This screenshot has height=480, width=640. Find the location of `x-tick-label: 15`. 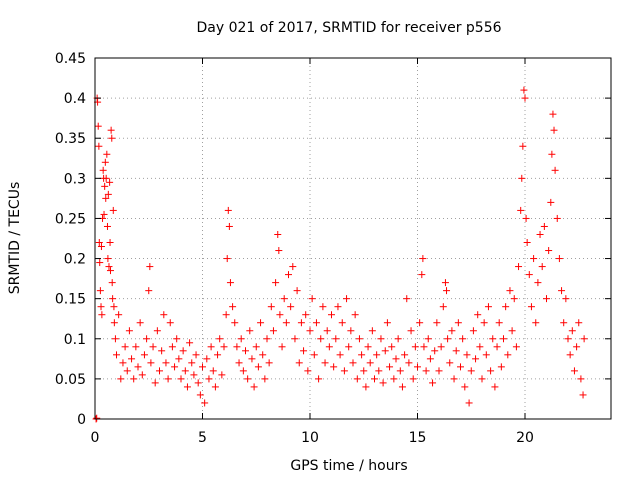

x-tick-label: 15 is located at coordinates (418, 438).